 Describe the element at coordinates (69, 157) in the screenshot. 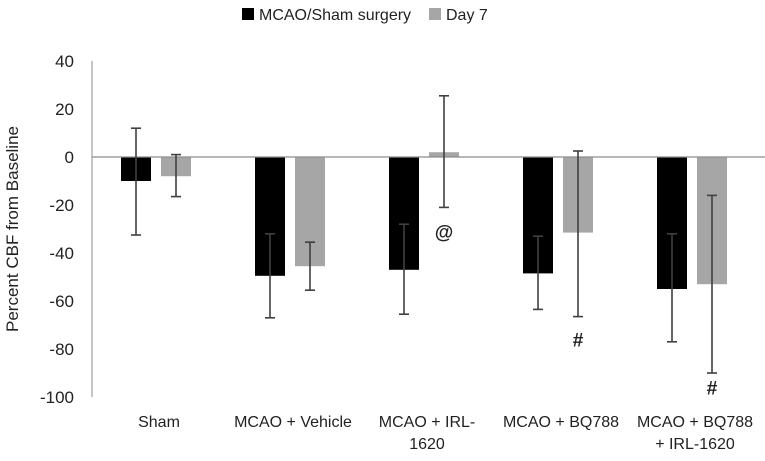

I see `y-tick-label: 0` at that location.